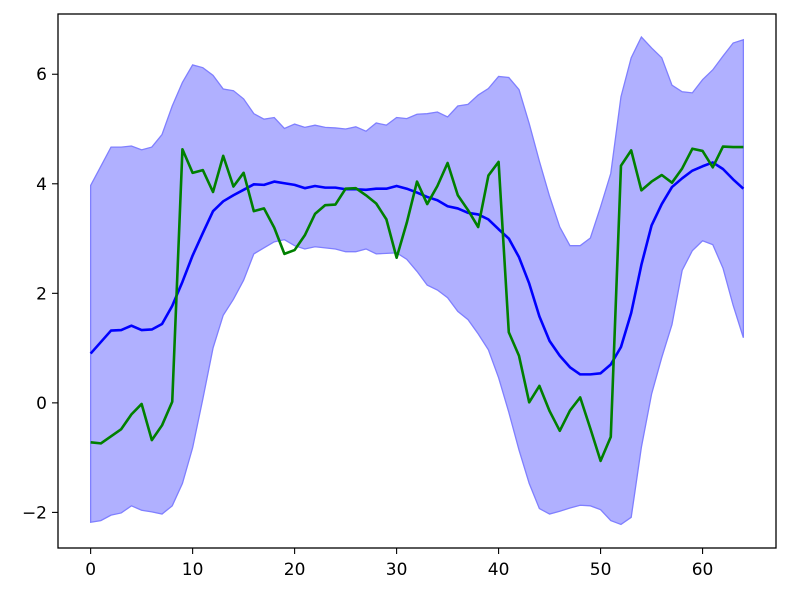  What do you see at coordinates (90, 570) in the screenshot?
I see `x-tick-label: 0` at bounding box center [90, 570].